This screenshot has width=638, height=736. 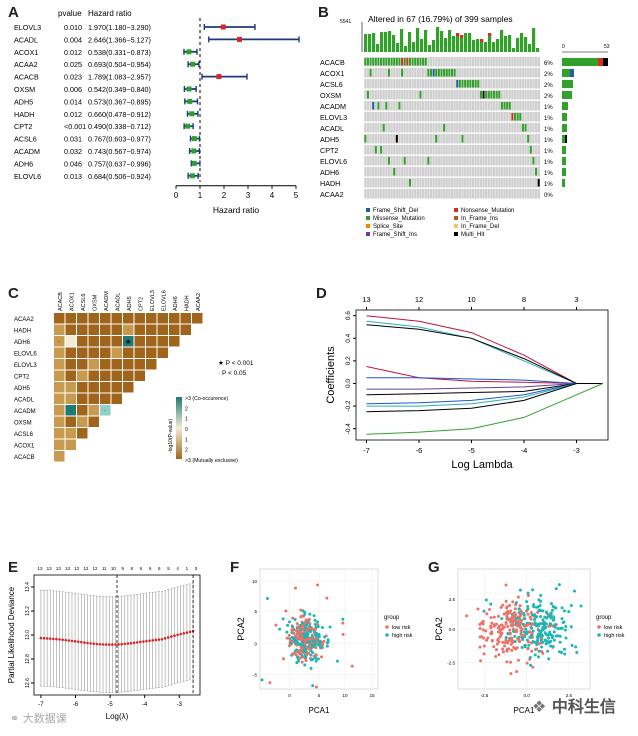 I want to click on gene-label: ACADL, so click(x=26, y=39).